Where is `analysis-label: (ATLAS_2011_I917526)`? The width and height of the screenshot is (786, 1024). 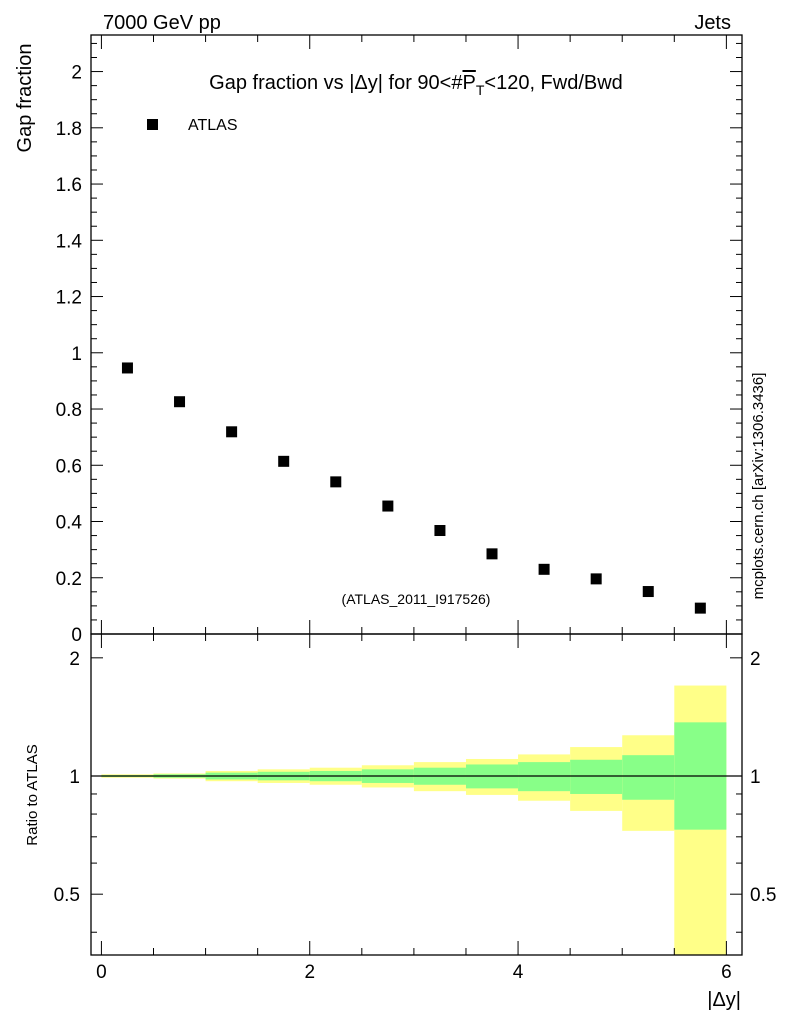
analysis-label: (ATLAS_2011_I917526) is located at coordinates (416, 599).